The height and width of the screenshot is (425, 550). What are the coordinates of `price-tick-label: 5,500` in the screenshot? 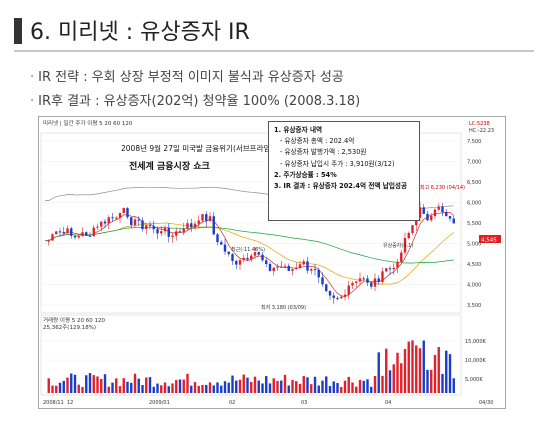 It's located at (474, 224).